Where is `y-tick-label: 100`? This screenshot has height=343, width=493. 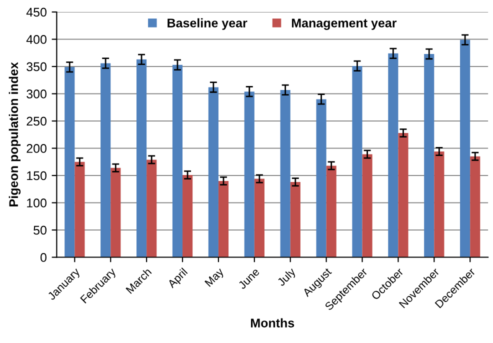
y-tick-label: 100 is located at coordinates (36, 203).